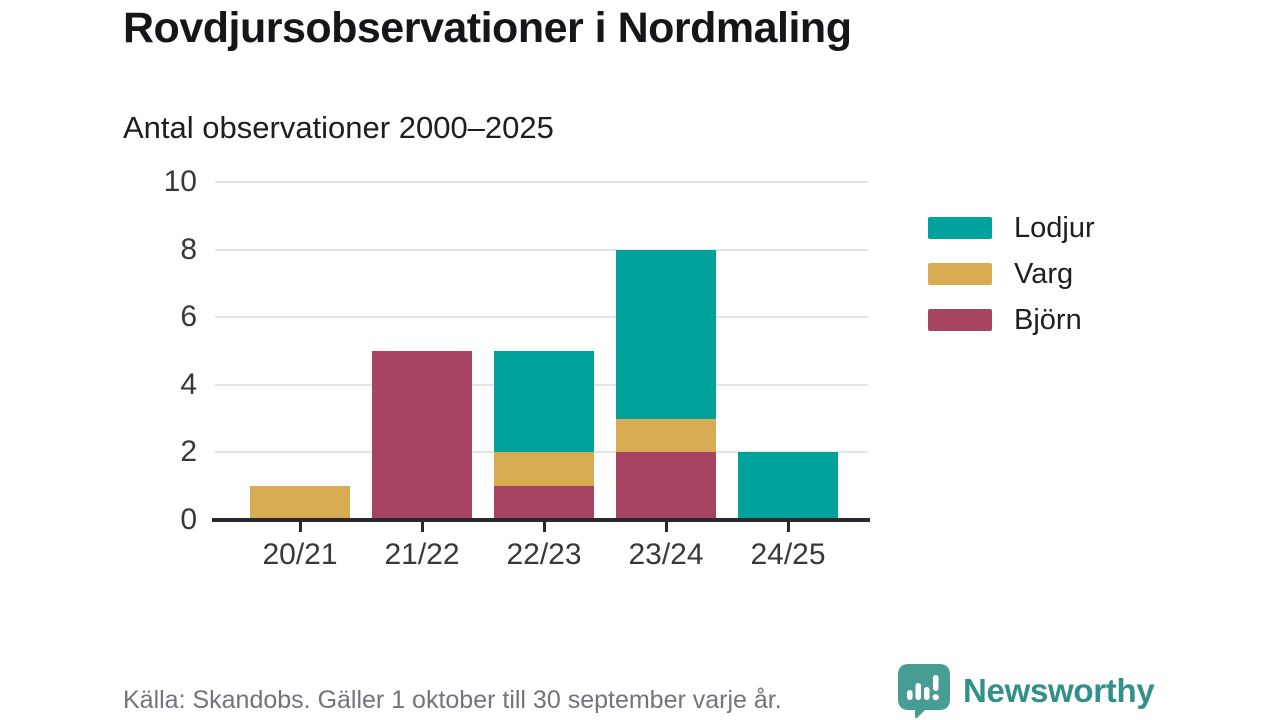 This screenshot has width=1280, height=720. Describe the element at coordinates (487, 28) in the screenshot. I see `chart-title: Rovdjursobservationer i Nordmaling` at that location.